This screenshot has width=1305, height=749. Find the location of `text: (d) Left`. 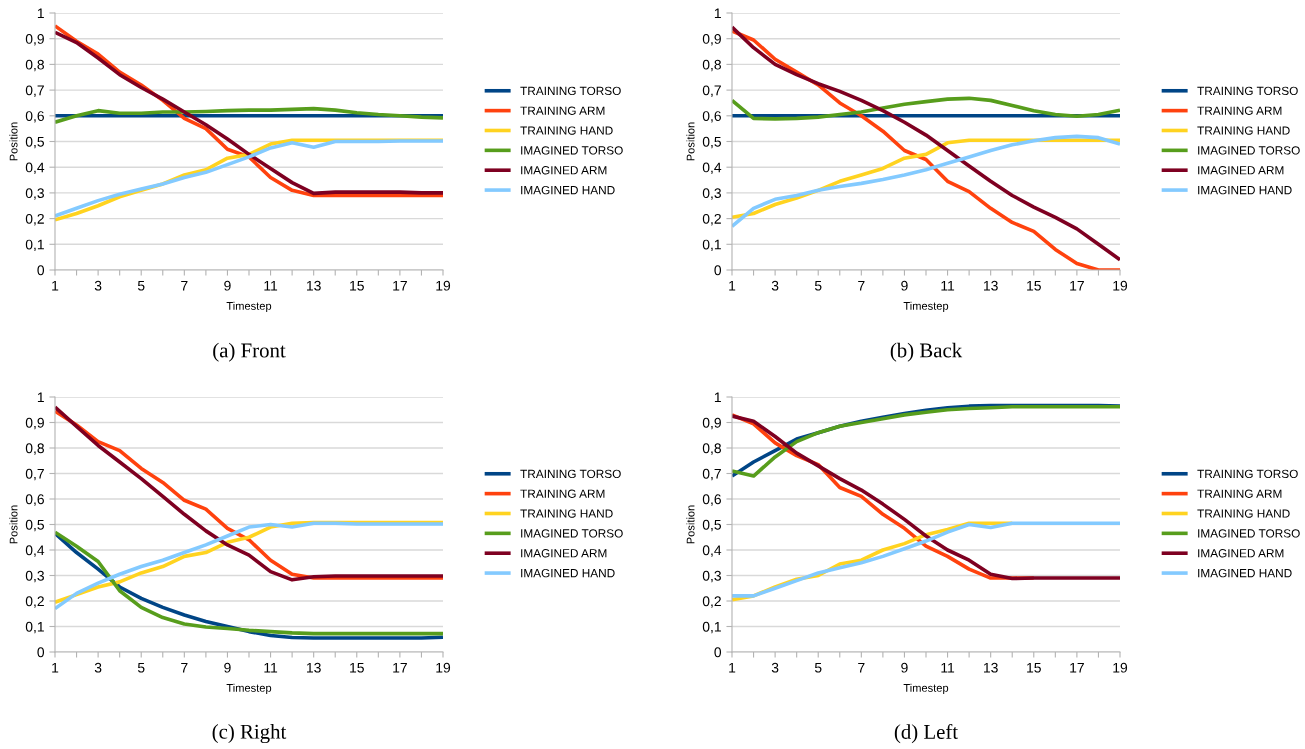

text: (d) Left is located at coordinates (926, 734).